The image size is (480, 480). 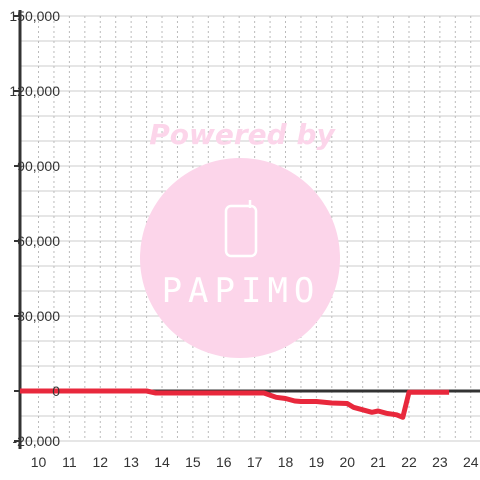 I want to click on y-tick-label: -20,000, so click(x=37, y=441).